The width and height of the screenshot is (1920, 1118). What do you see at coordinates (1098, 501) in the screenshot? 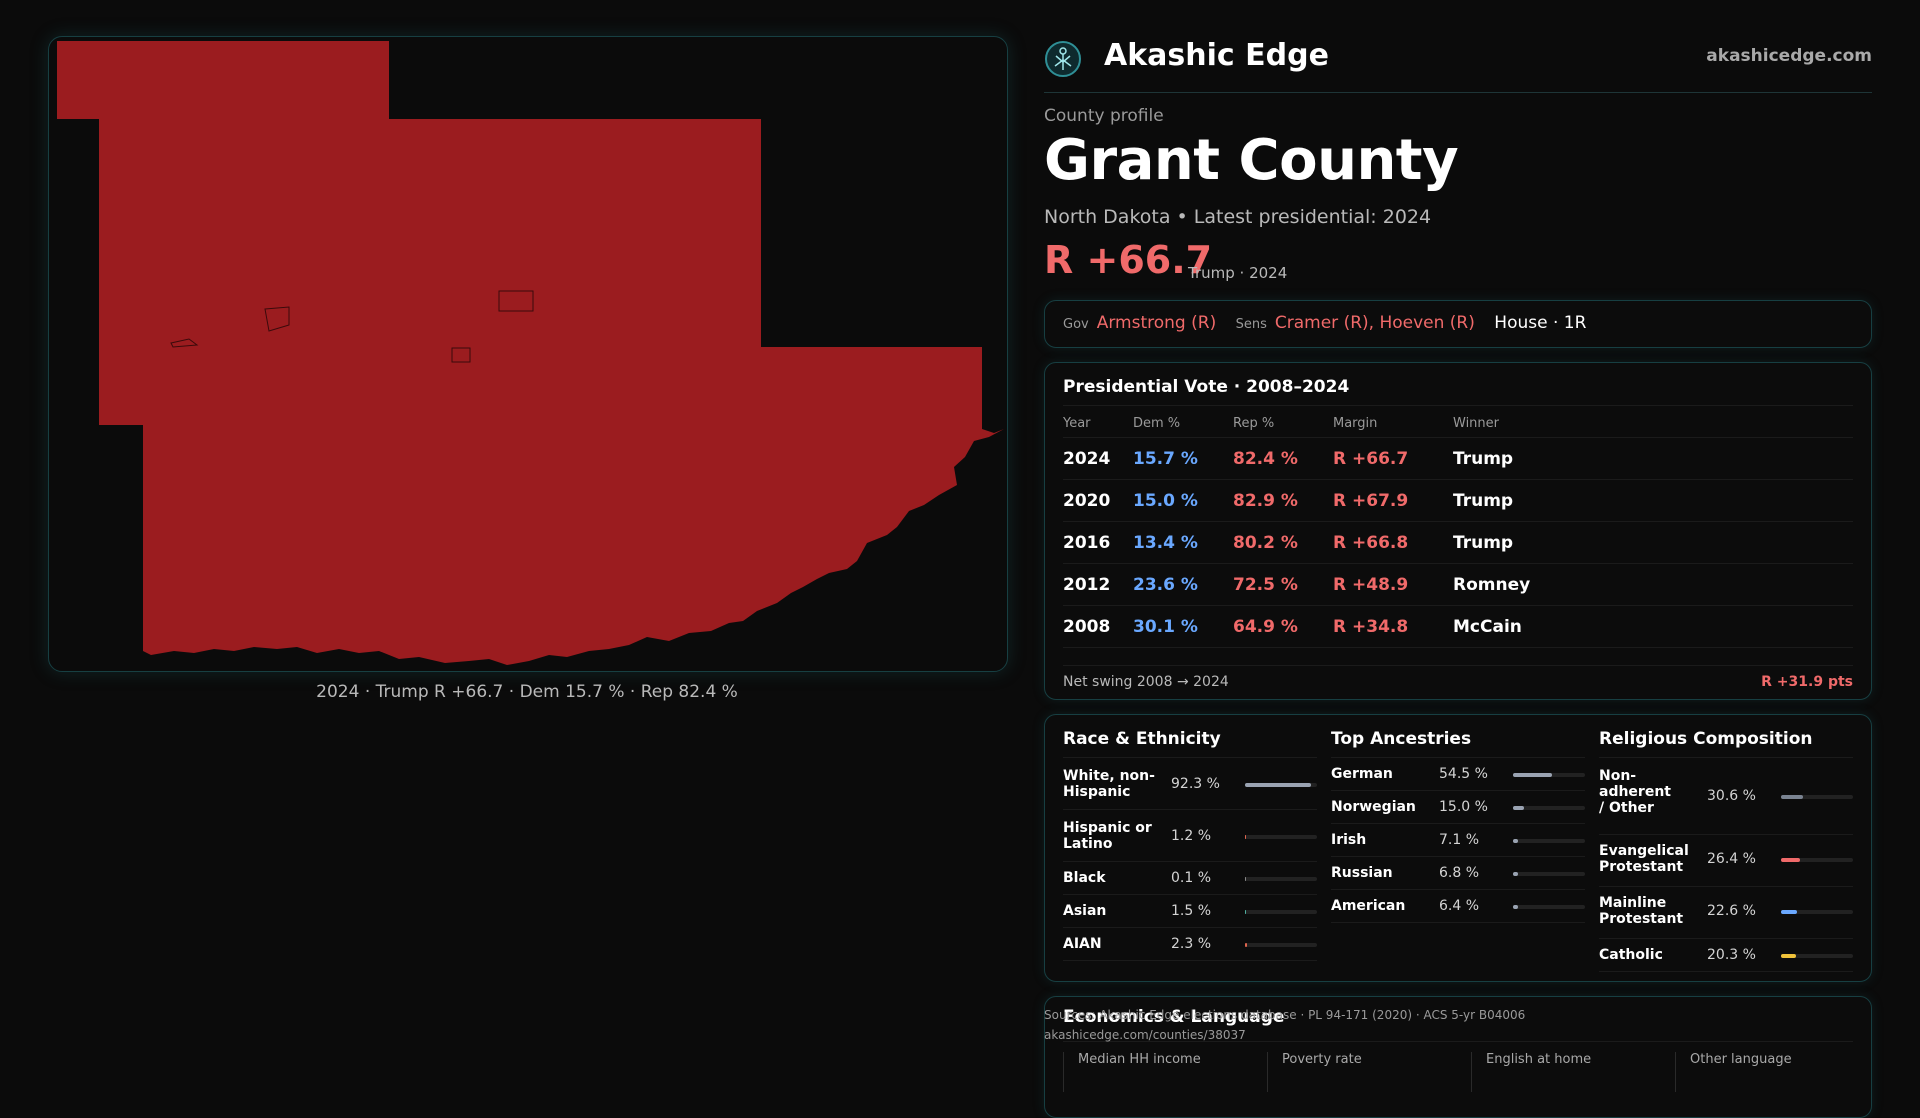
I see `cell-year: 2020` at bounding box center [1098, 501].